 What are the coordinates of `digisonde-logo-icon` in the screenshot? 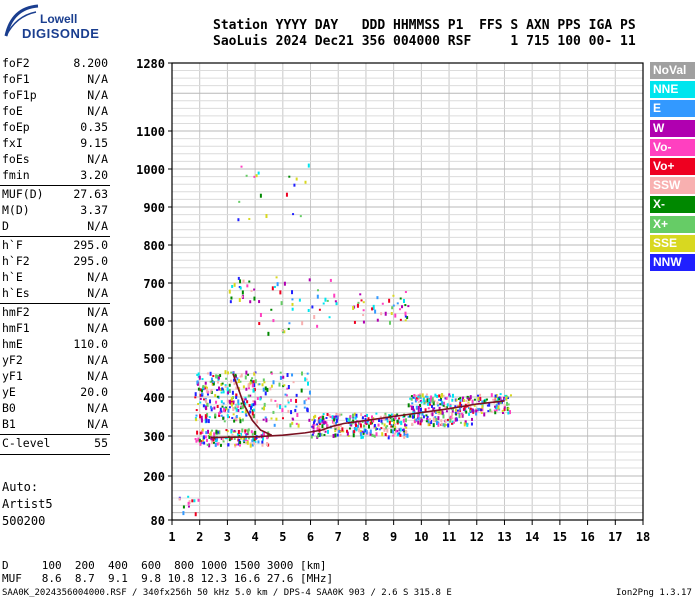 It's located at (21, 20).